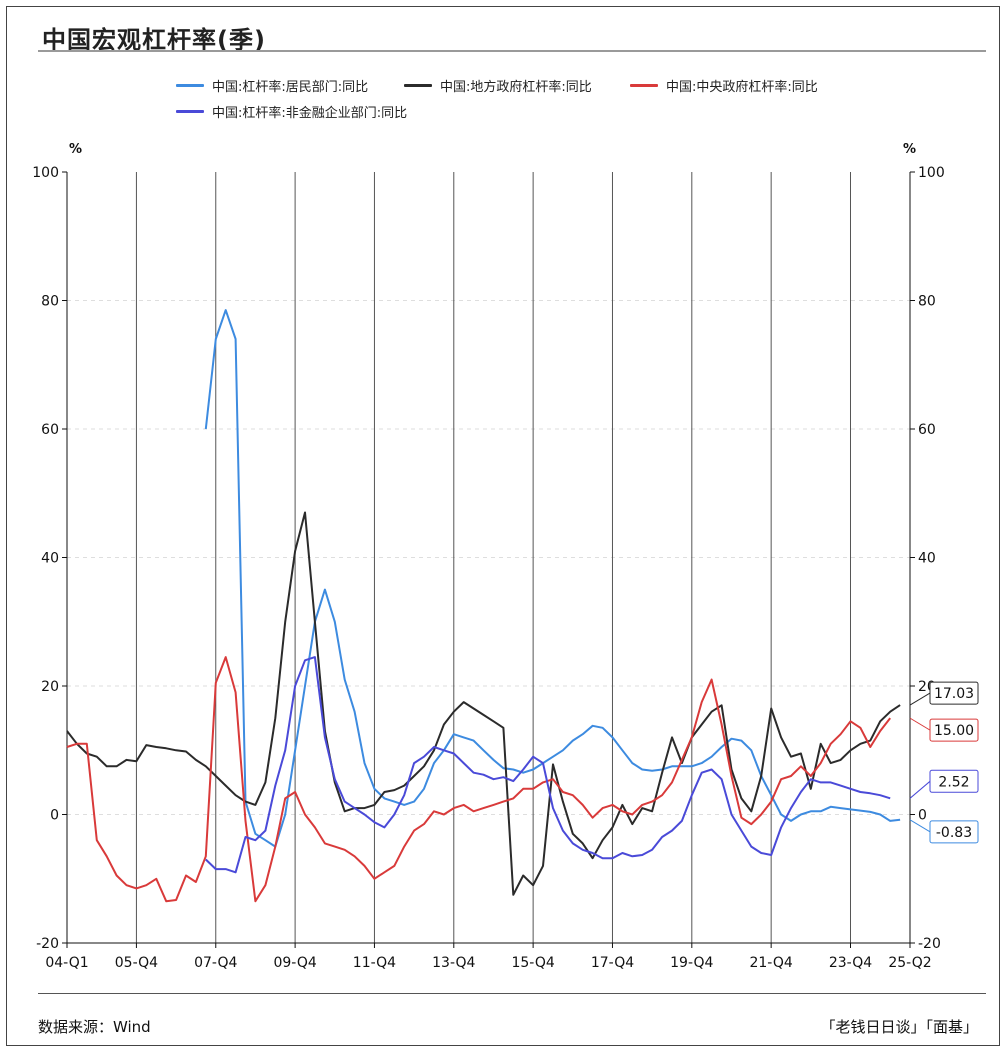  What do you see at coordinates (742, 87) in the screenshot?
I see `legend-label-central-gov: 中国:中央政府杠杆率:同比` at bounding box center [742, 87].